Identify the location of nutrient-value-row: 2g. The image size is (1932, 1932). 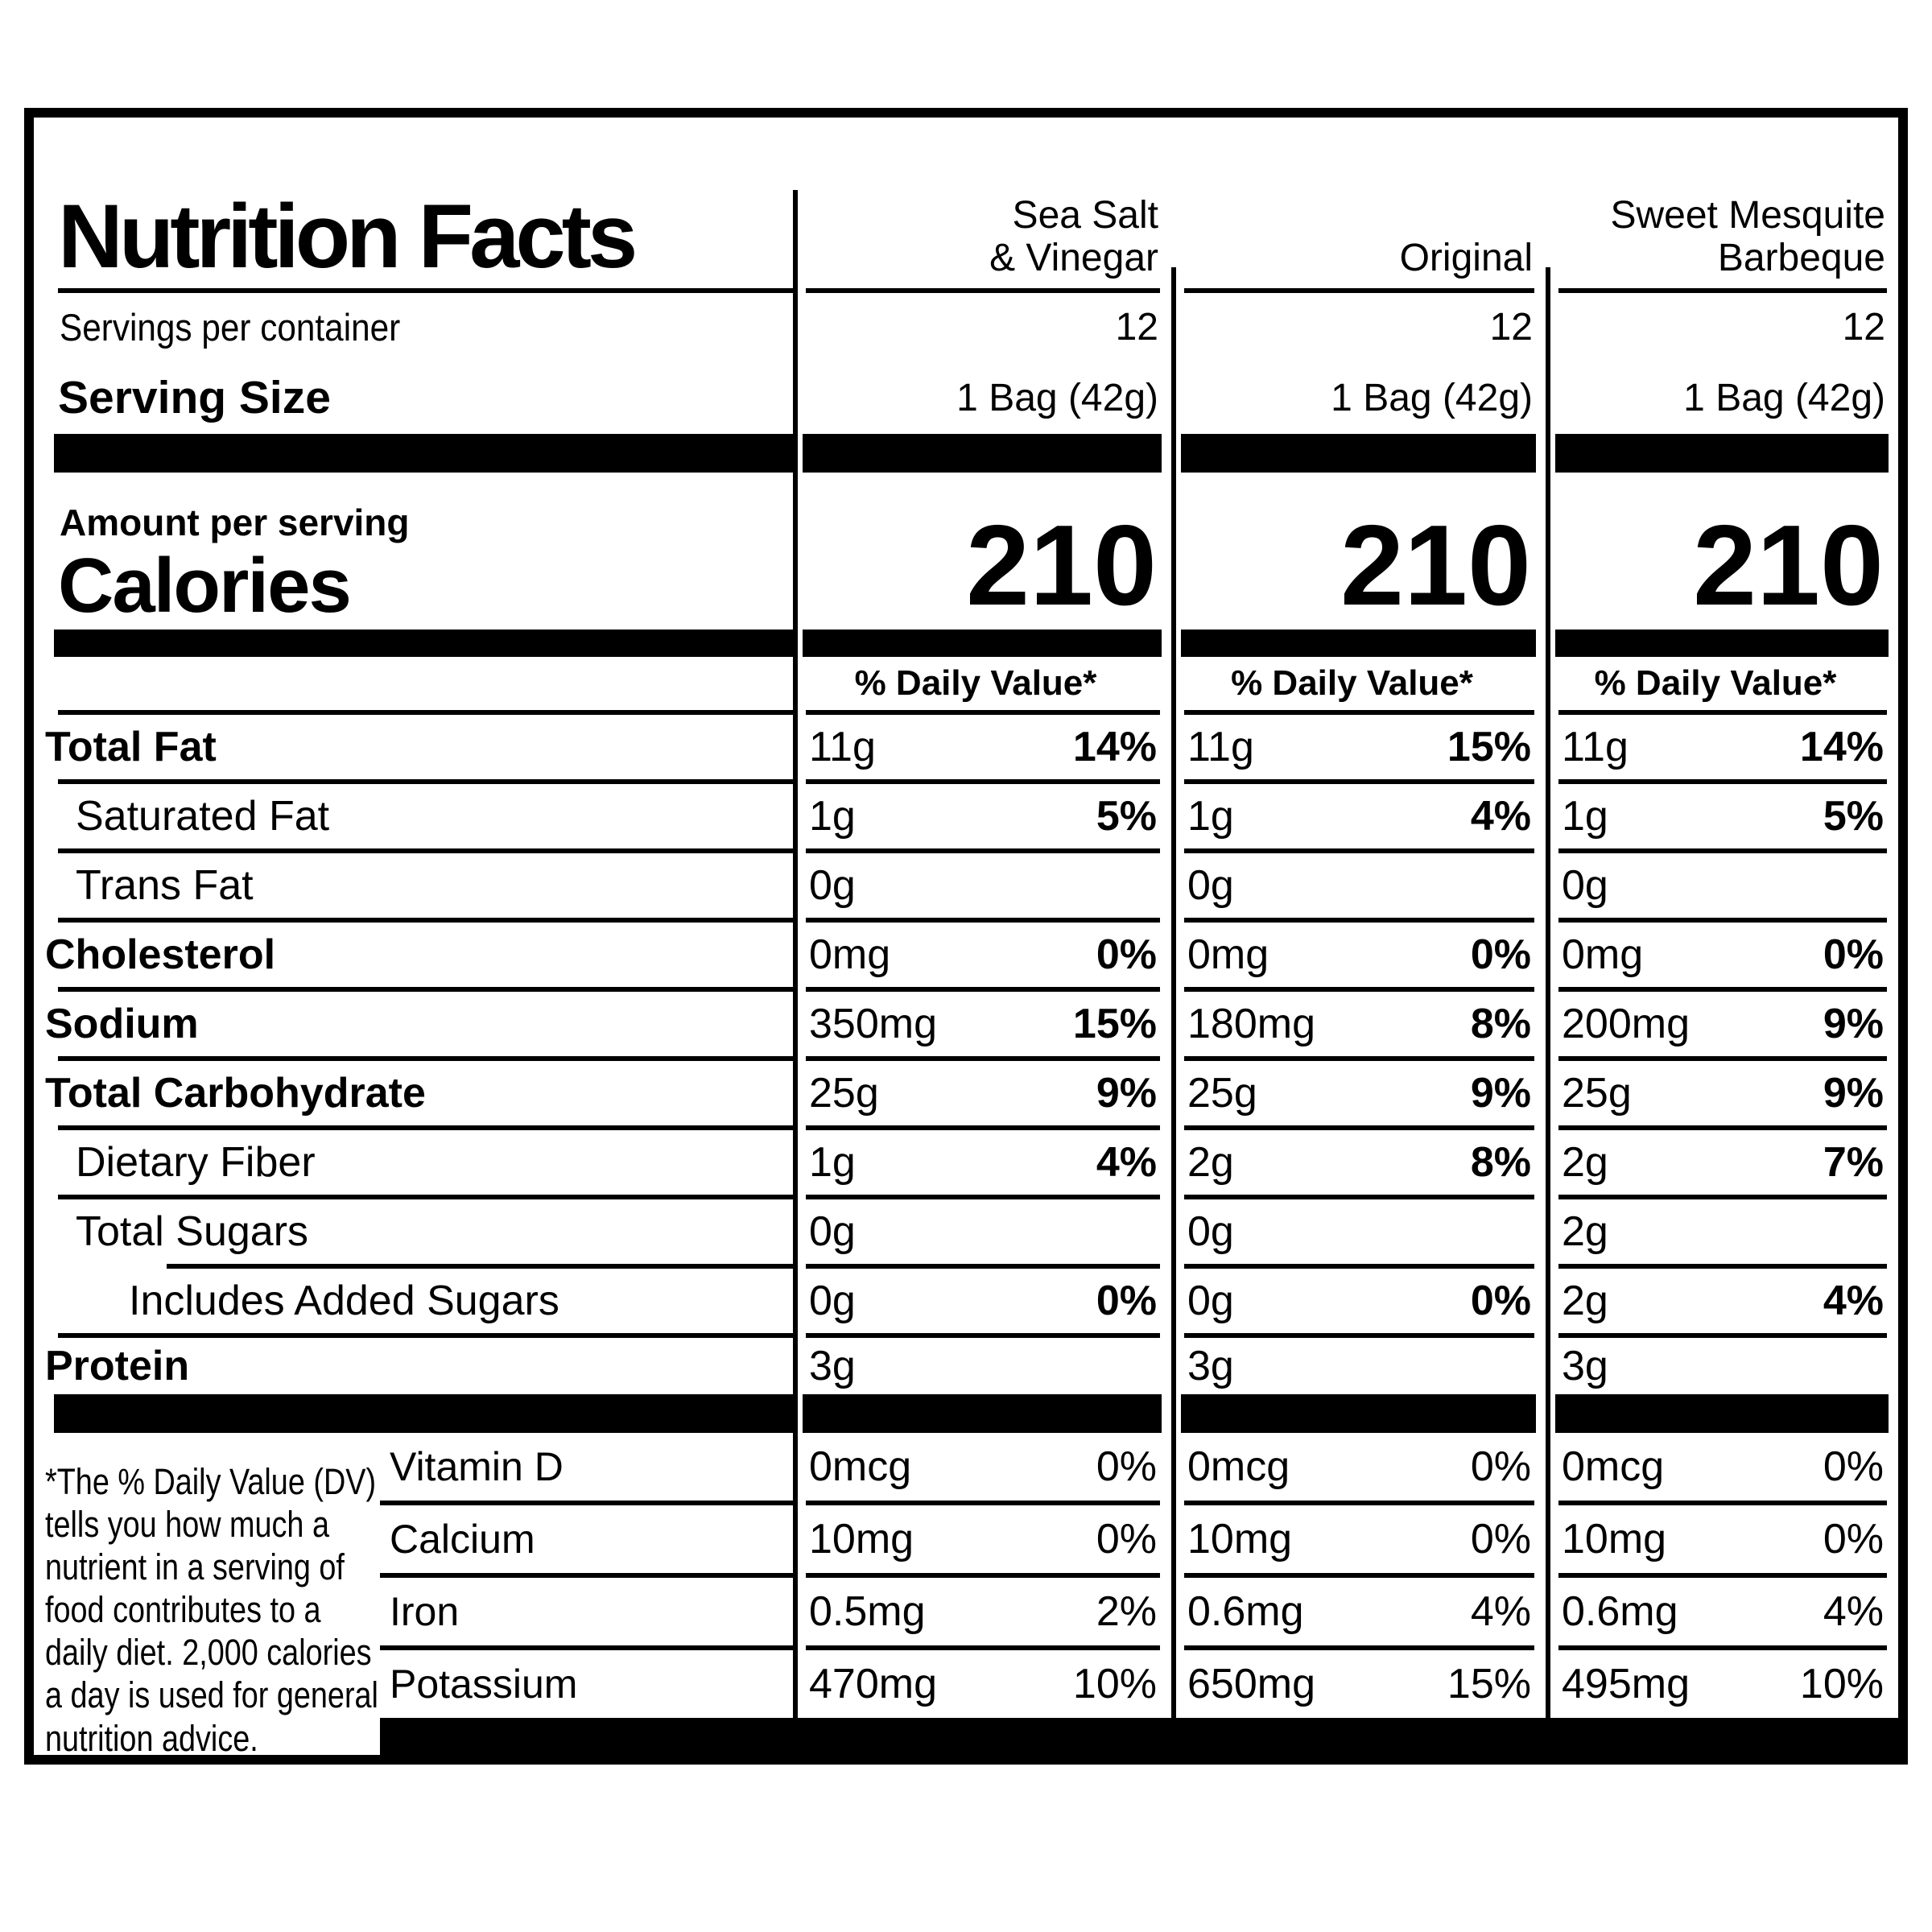
(1722, 1231).